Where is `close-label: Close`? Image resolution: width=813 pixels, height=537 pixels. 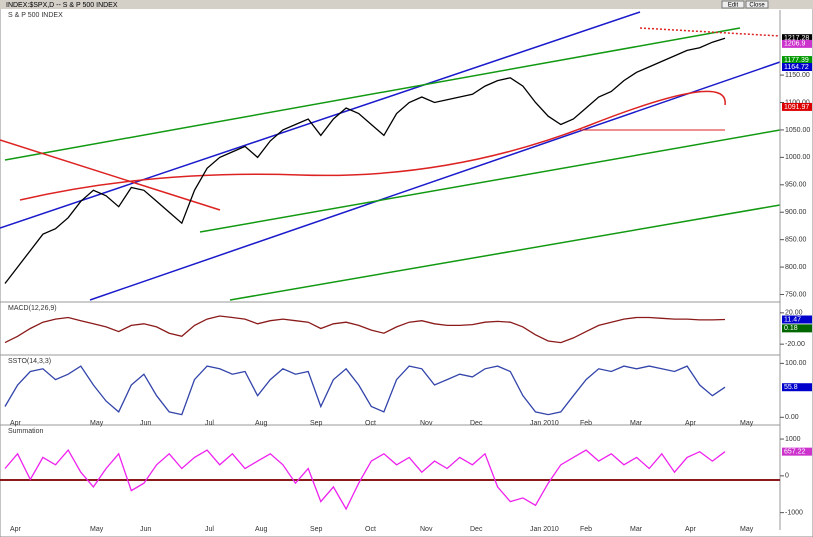
close-label: Close is located at coordinates (757, 6).